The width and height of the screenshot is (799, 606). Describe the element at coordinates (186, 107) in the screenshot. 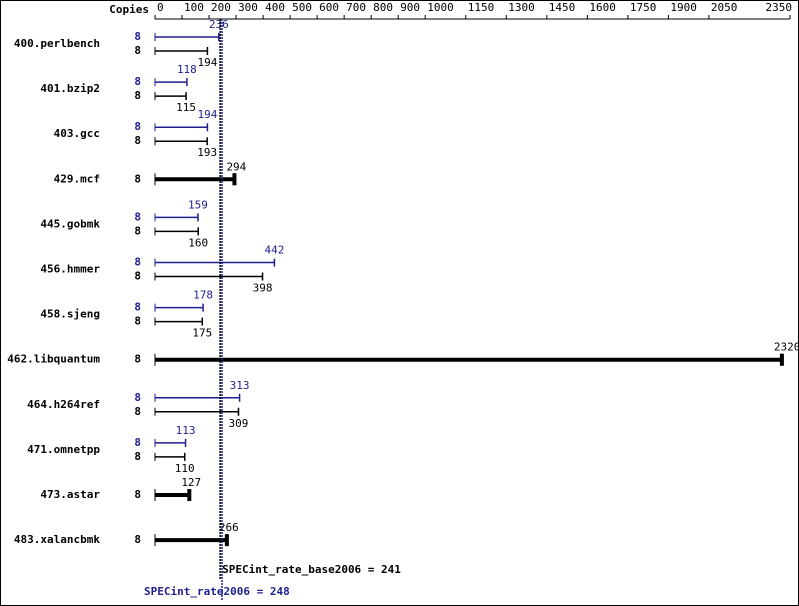

I see `value-label: 115` at that location.